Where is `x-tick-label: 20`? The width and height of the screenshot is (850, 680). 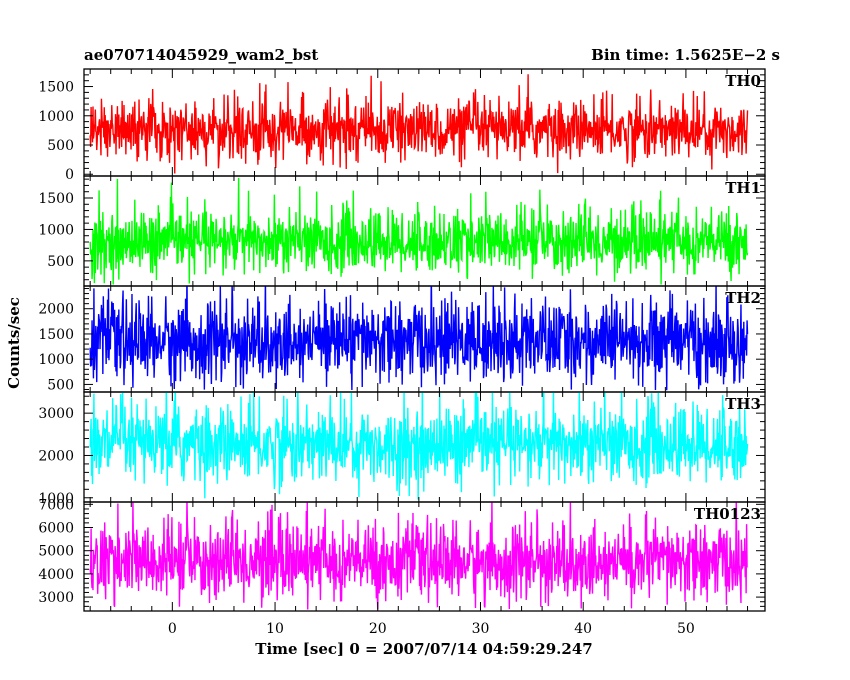
x-tick-label: 20 is located at coordinates (378, 629).